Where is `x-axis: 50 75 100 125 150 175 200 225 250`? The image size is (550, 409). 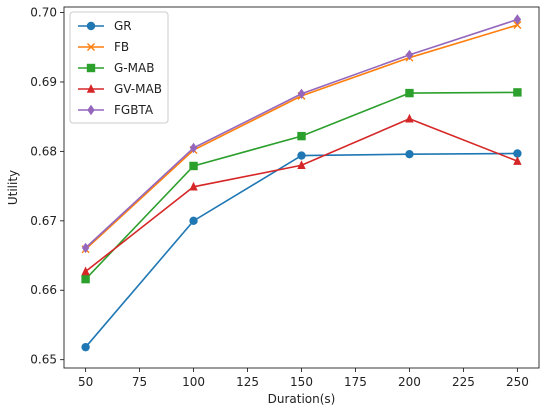
x-axis: 50 75 100 125 150 175 200 225 250 is located at coordinates (303, 378).